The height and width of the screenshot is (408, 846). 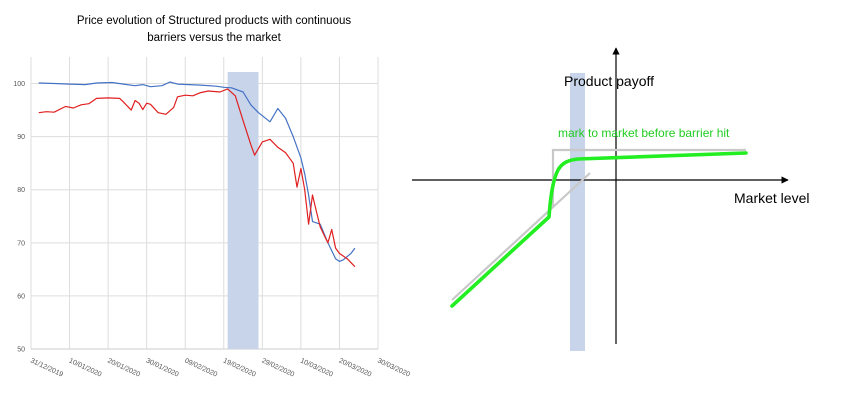 I want to click on mark-to-market-curve, so click(x=599, y=229).